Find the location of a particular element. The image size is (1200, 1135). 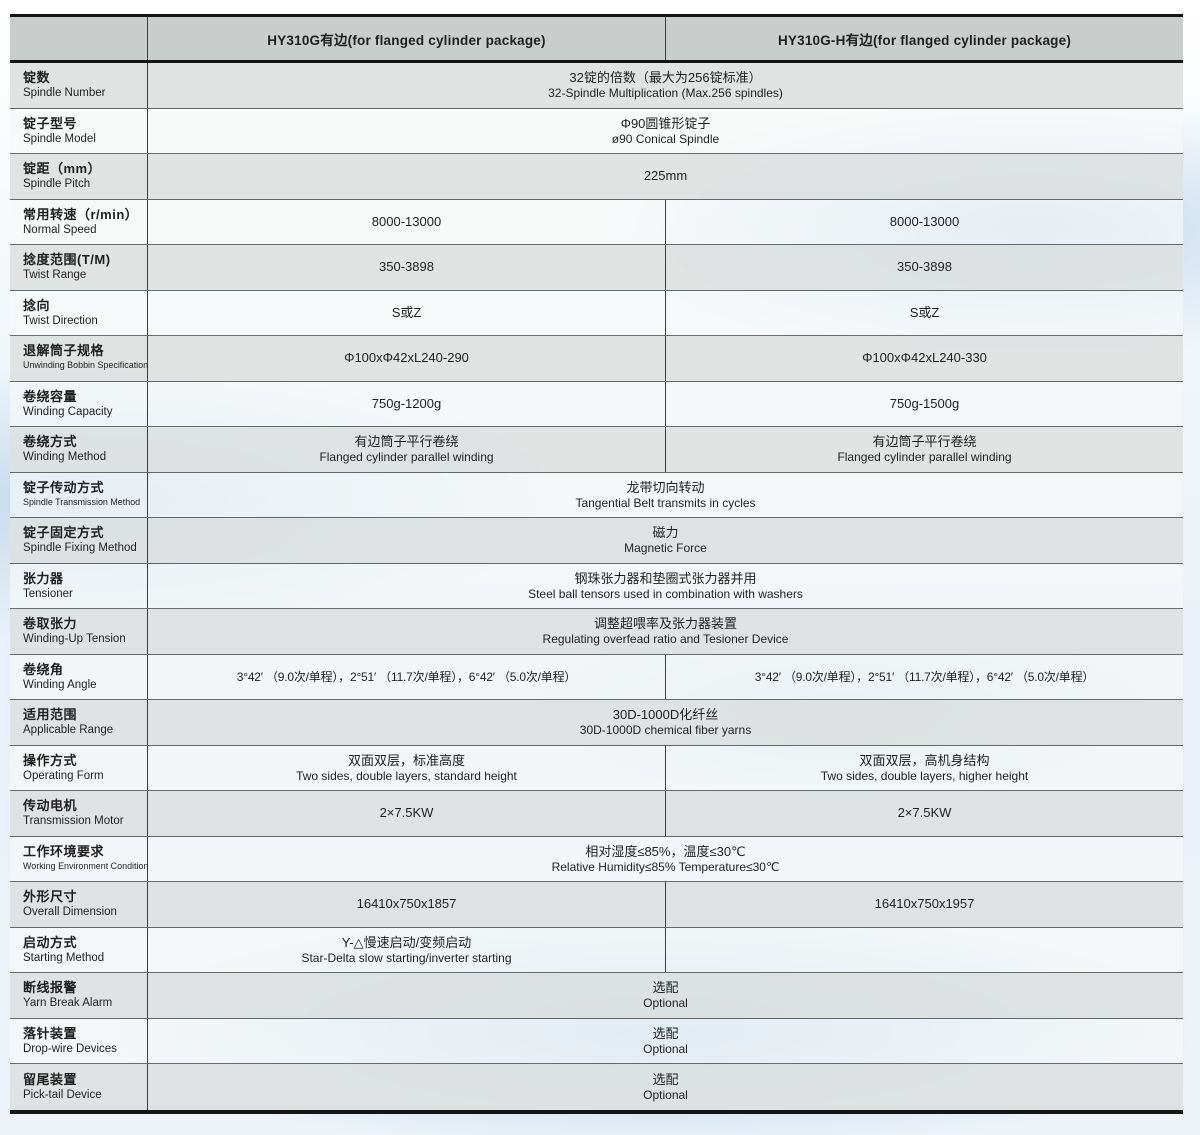

row-values-normal-speed: 8000-13000 8000-13000 is located at coordinates (665, 222).